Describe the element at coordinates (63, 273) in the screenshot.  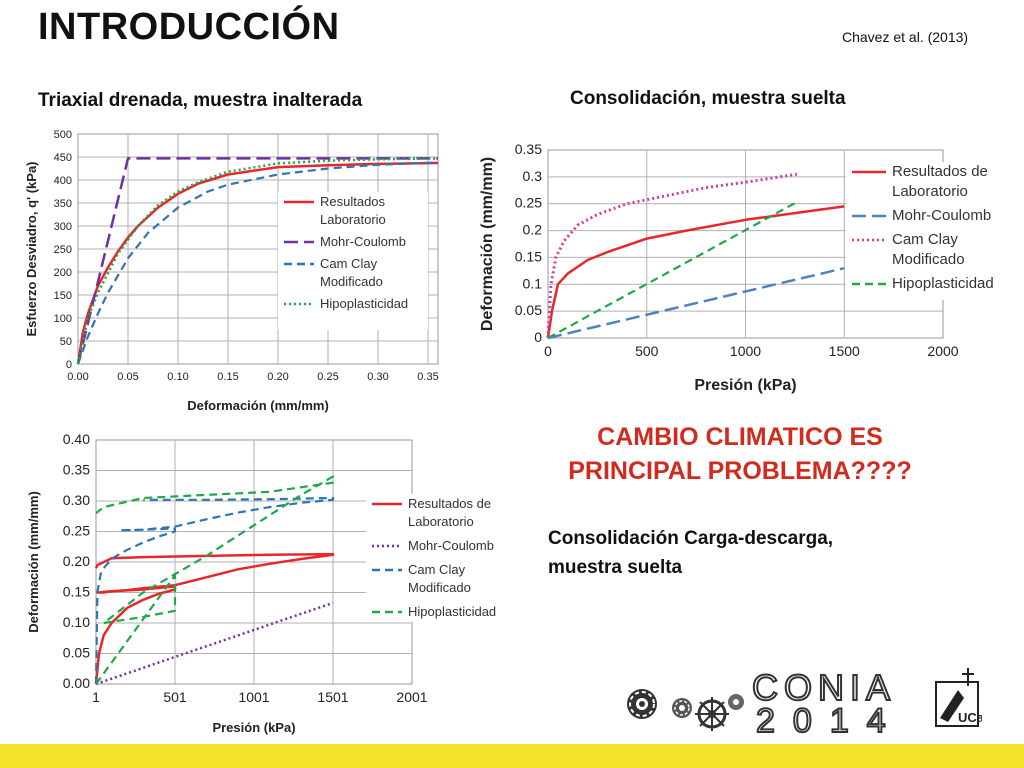
I see `y-tick-label: 200` at that location.